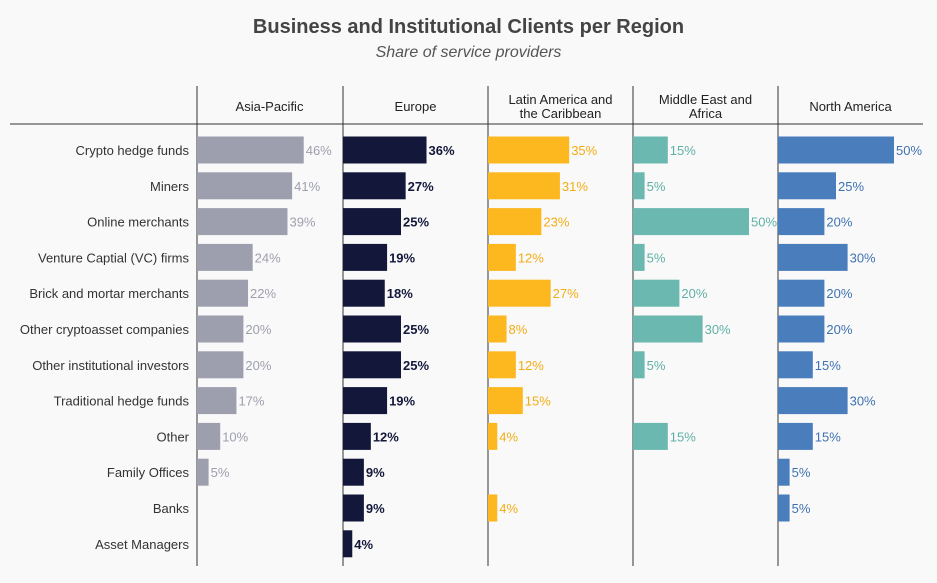 This screenshot has height=583, width=937. Describe the element at coordinates (706, 113) in the screenshot. I see `panel-header: Africa` at that location.